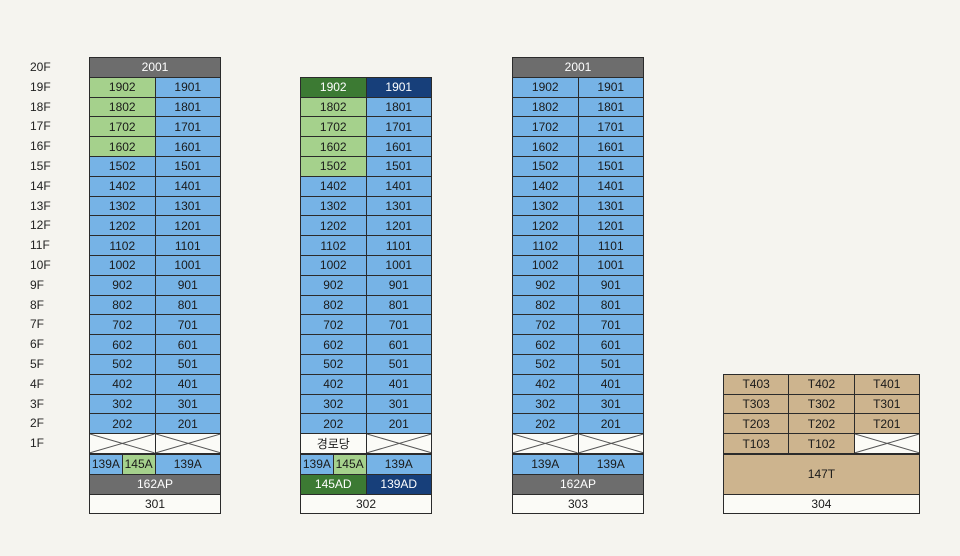 This screenshot has height=556, width=960. I want to click on unit-cell: 1602, so click(122, 146).